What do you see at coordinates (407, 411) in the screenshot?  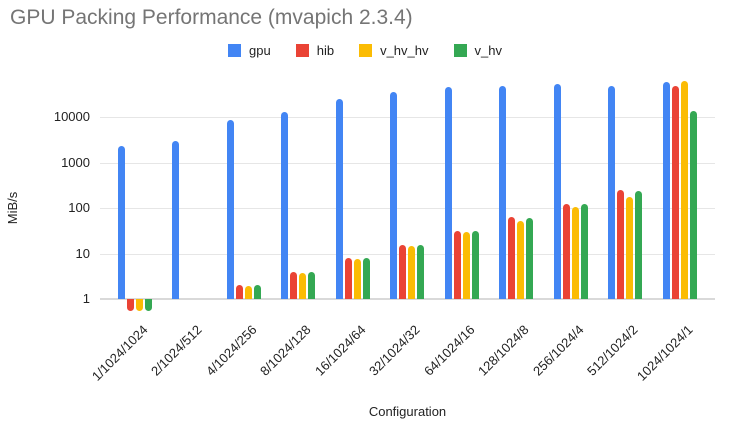 I see `x-axis-title: Configuration` at bounding box center [407, 411].